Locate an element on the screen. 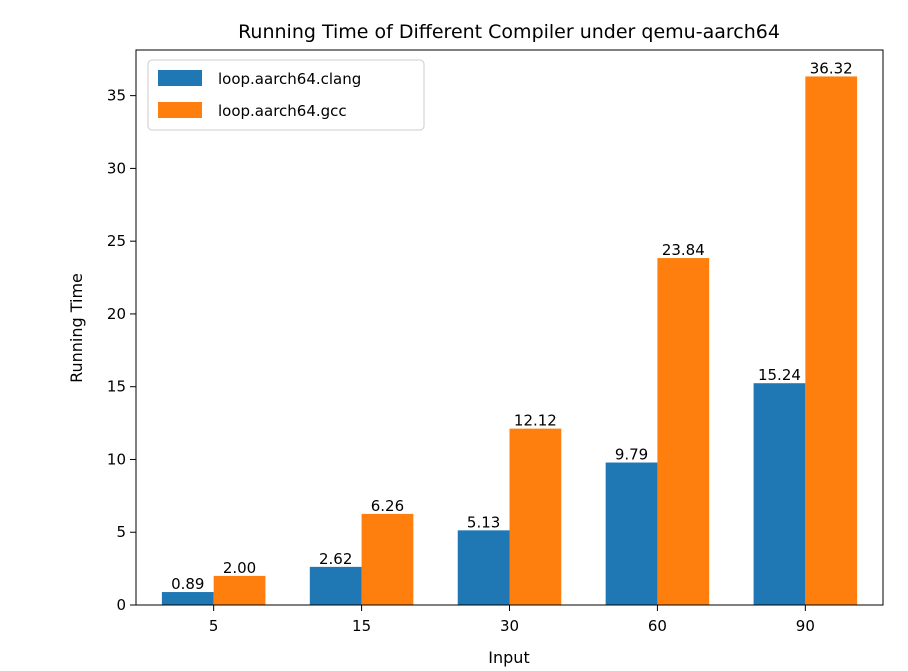  legend: loop.aarch64.clang loop.aarch64.gcc is located at coordinates (286, 95).